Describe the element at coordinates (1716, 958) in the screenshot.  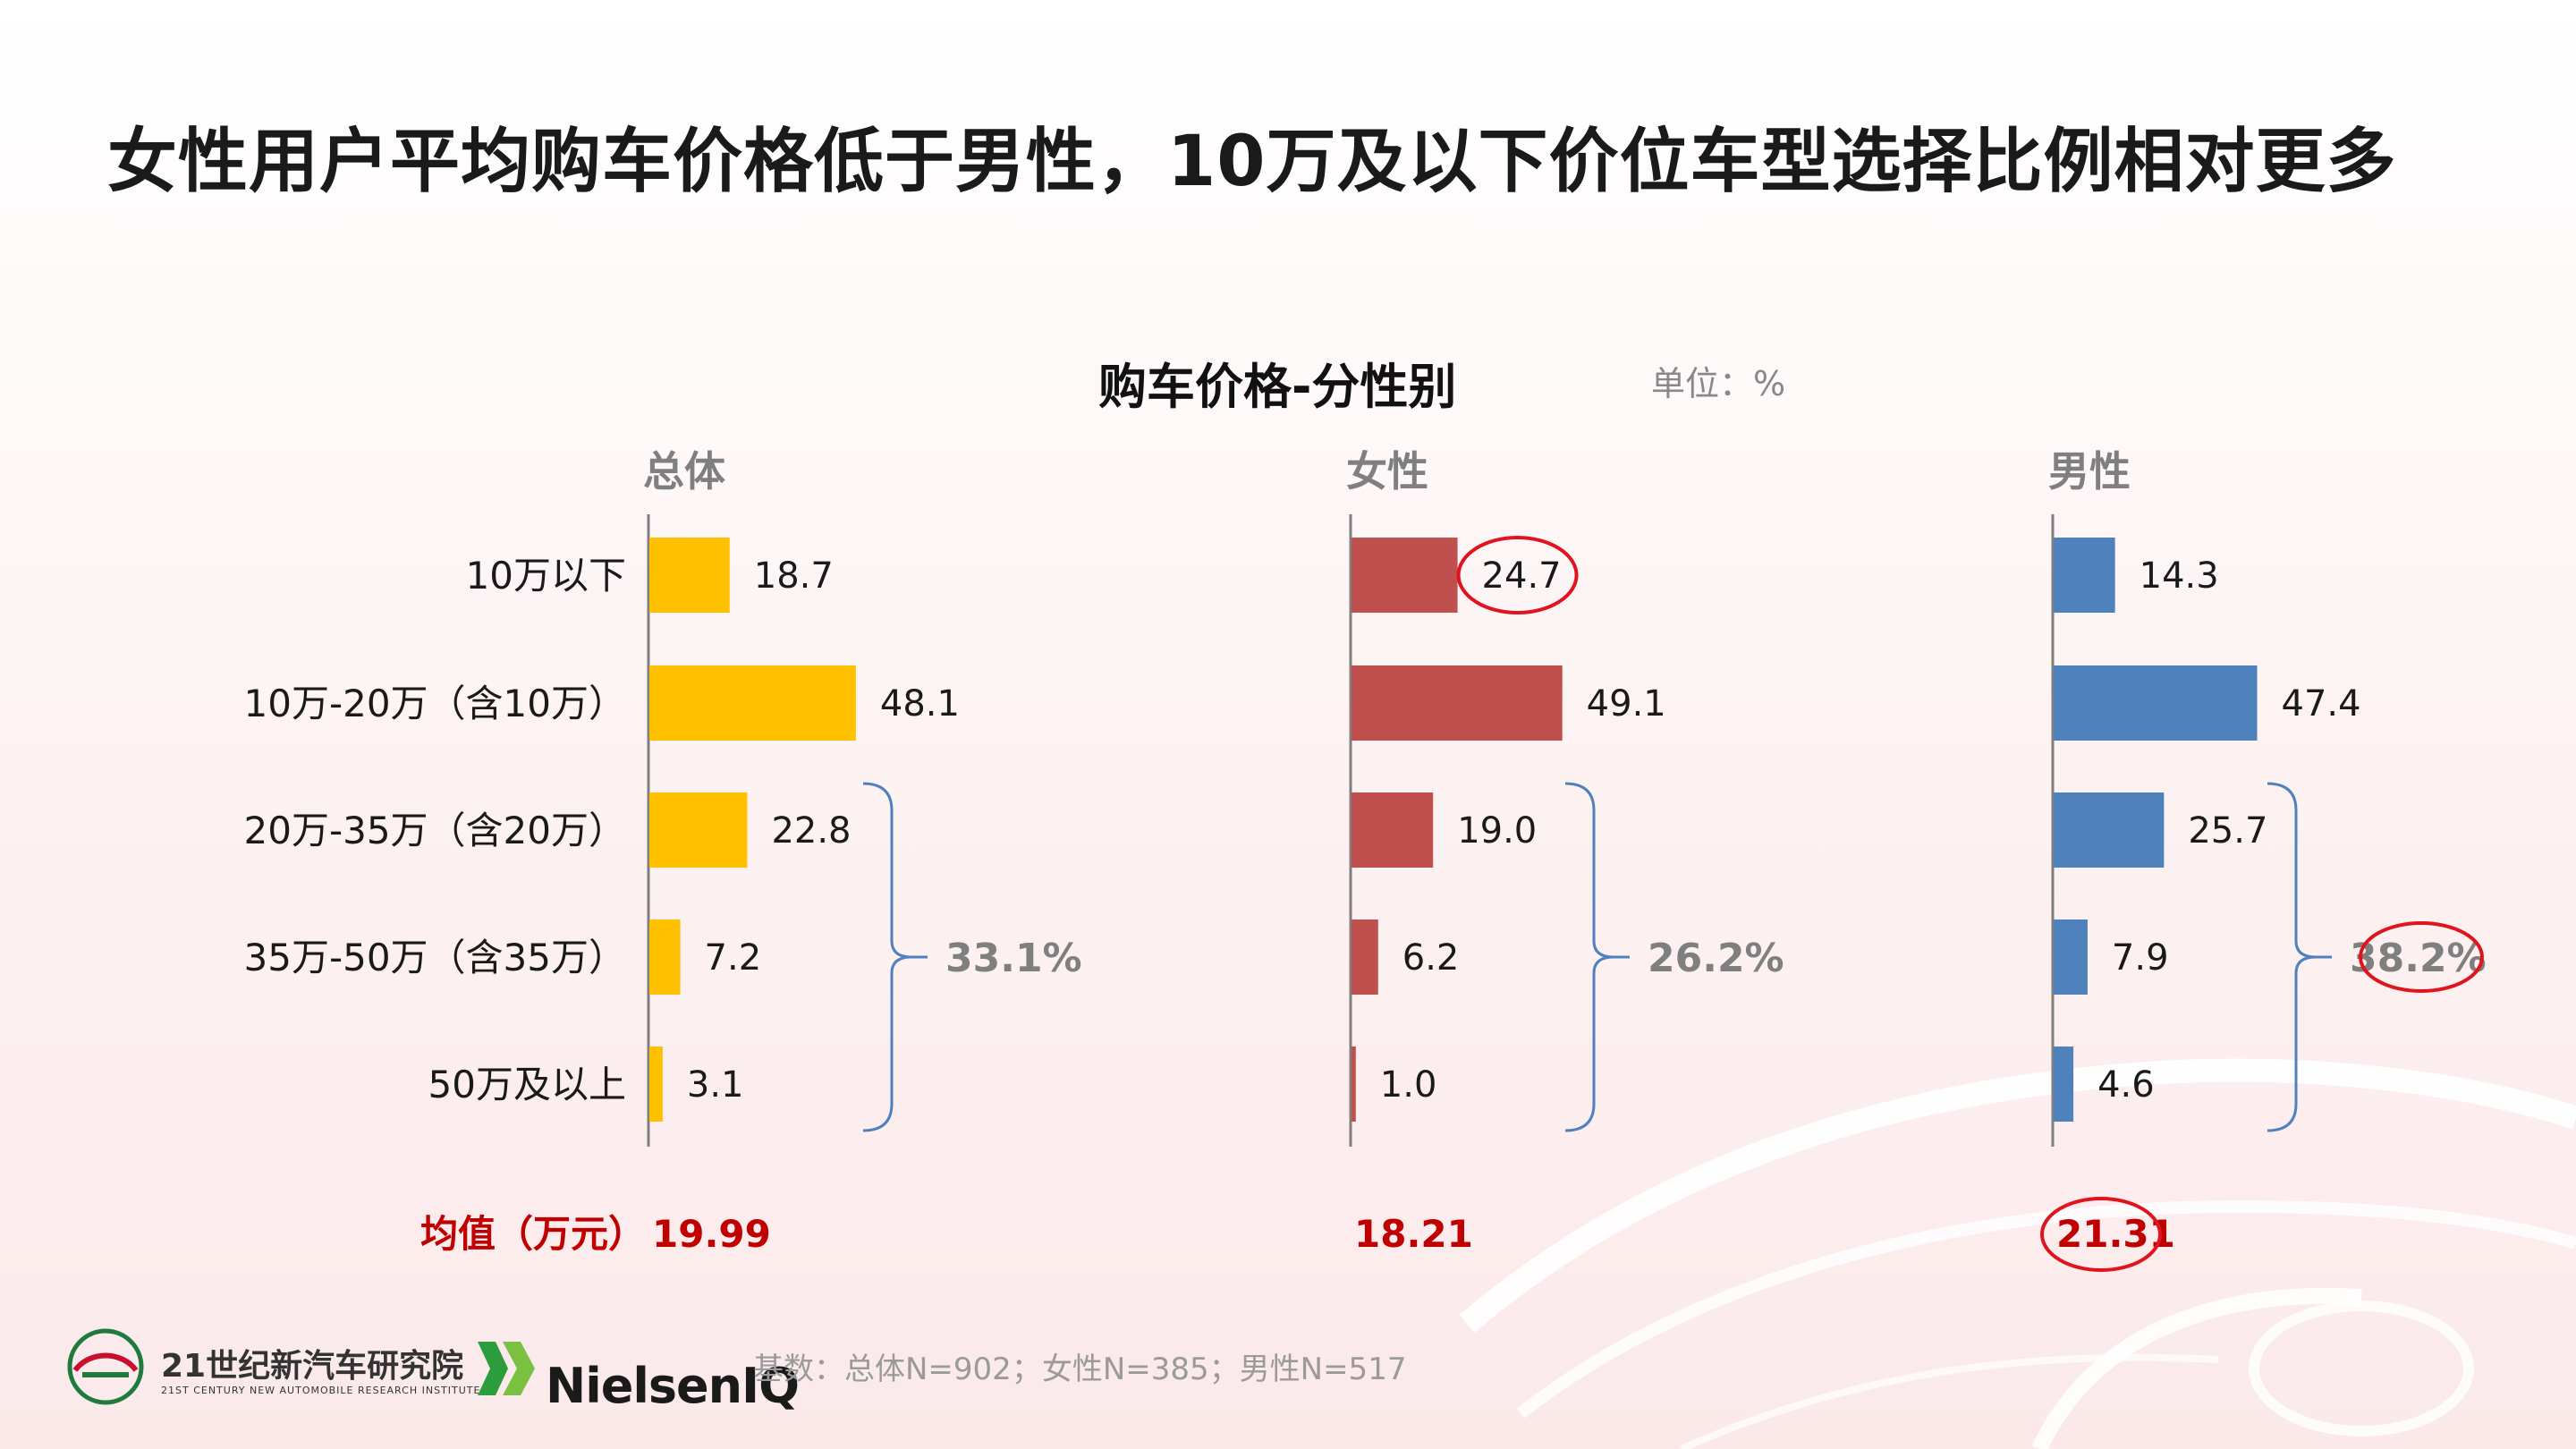
I see `bracket-total-female: 26.2%` at that location.